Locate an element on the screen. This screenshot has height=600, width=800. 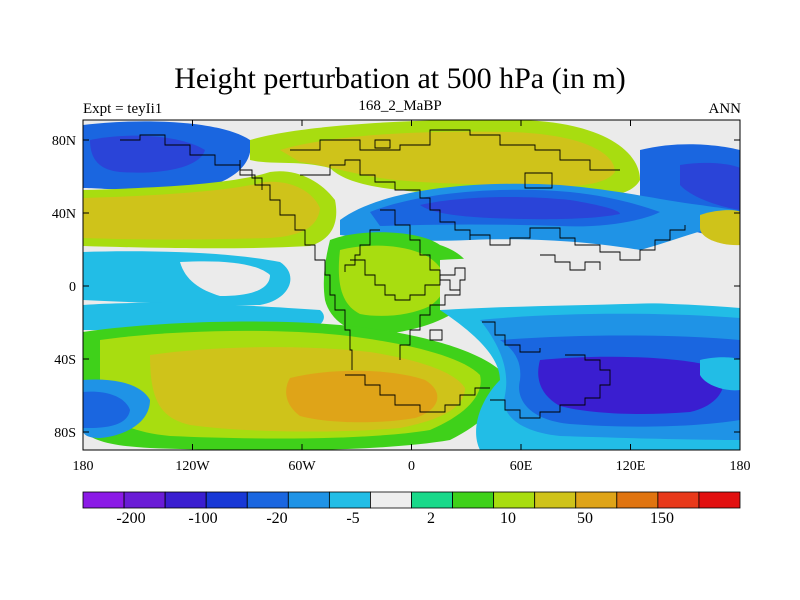
colorbar-label: 150 is located at coordinates (662, 518).